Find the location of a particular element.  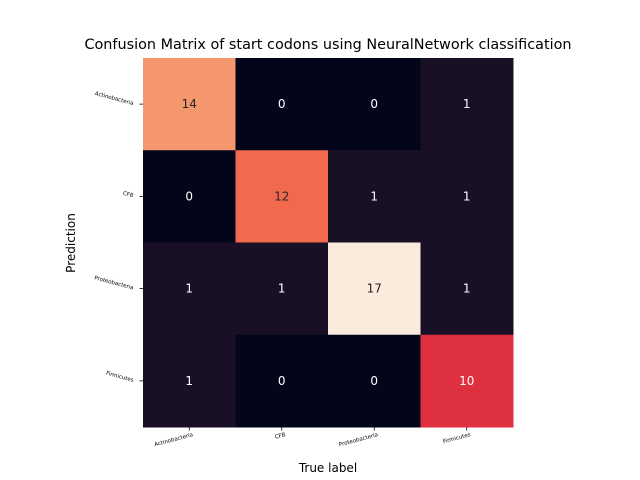

x-tick-label: Firmicutes is located at coordinates (456, 438).